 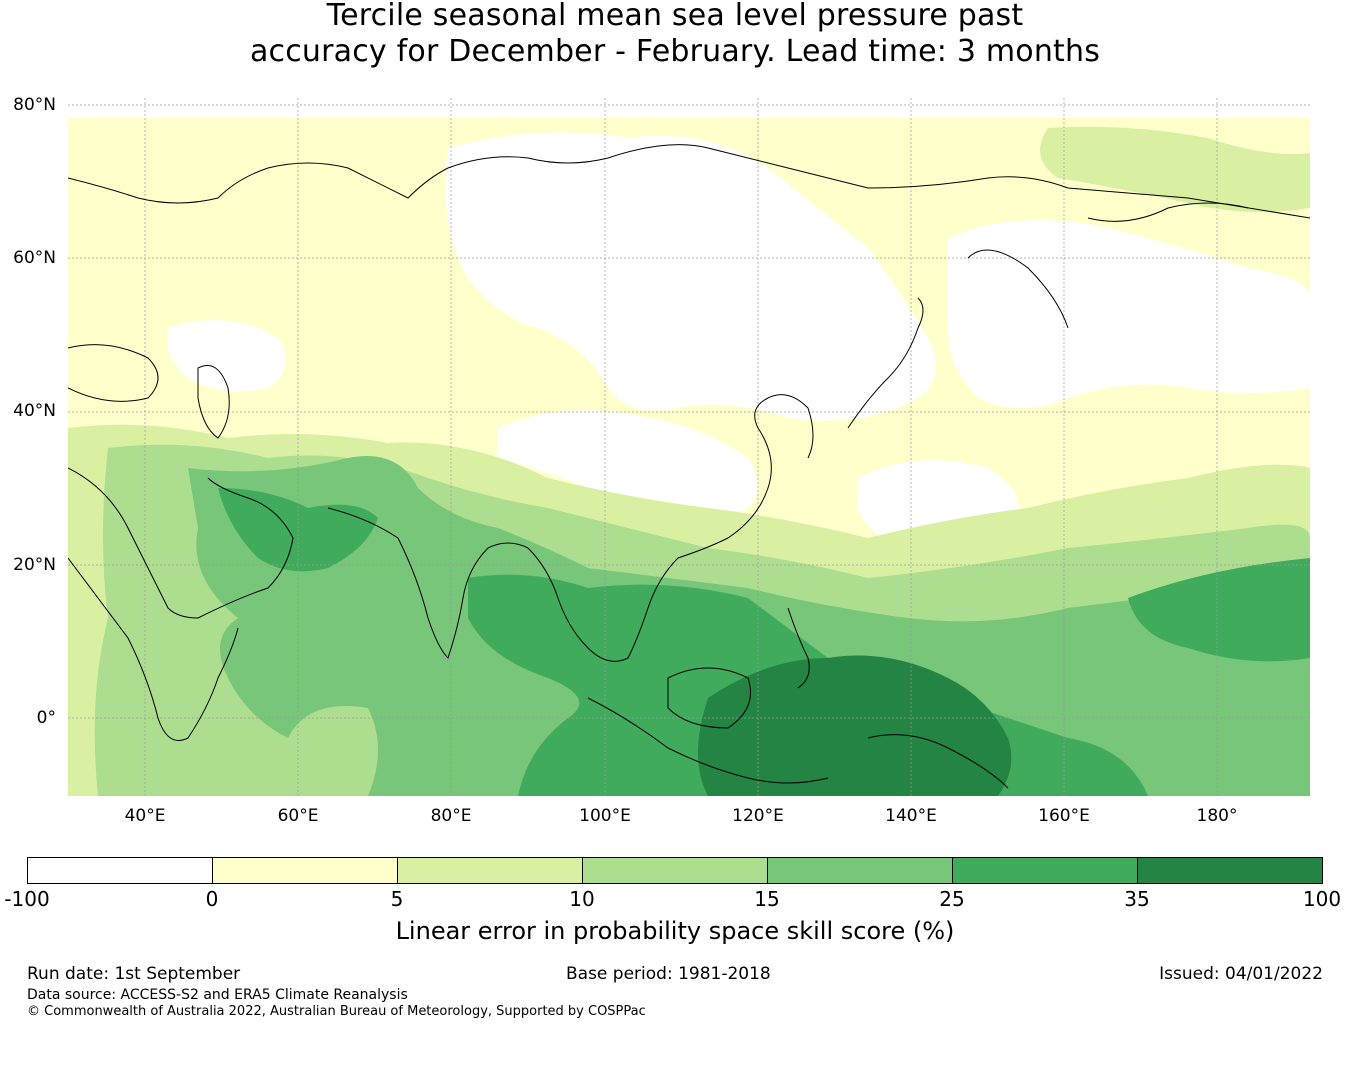 I want to click on field-35-100-maritime, so click(x=855, y=725).